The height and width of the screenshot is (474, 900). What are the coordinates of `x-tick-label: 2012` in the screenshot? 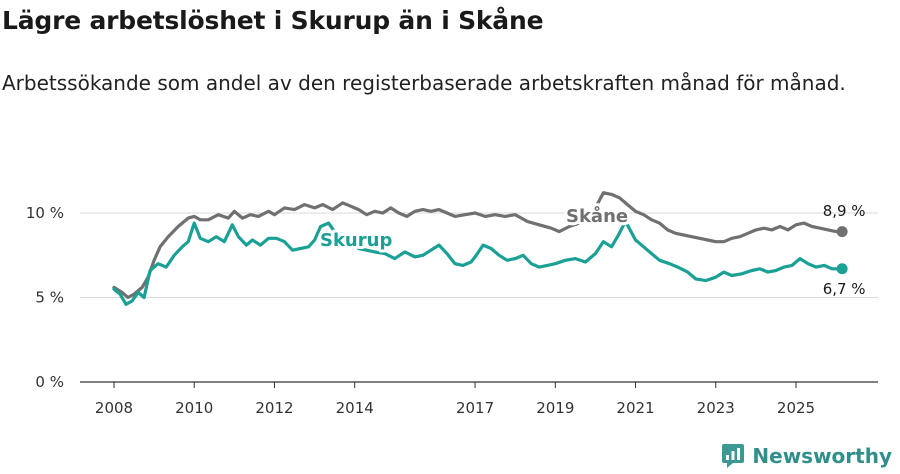 It's located at (274, 408).